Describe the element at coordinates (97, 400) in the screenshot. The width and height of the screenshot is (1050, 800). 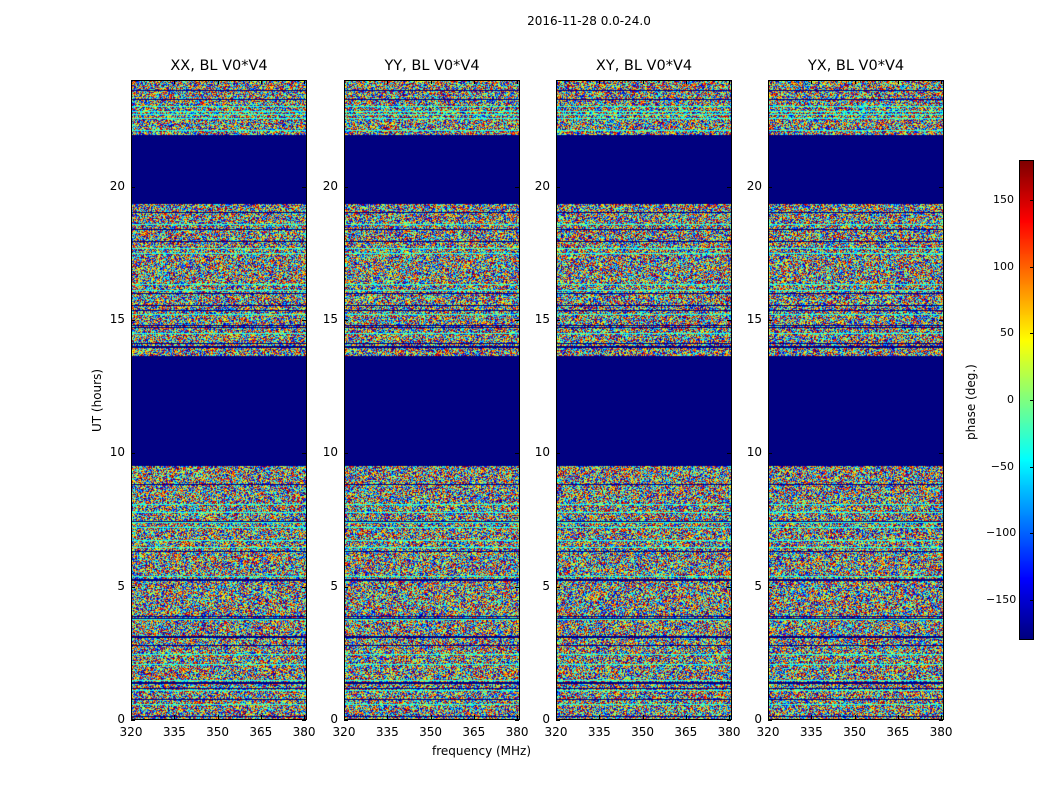
I see `y-axis-label: UT (hours)` at that location.